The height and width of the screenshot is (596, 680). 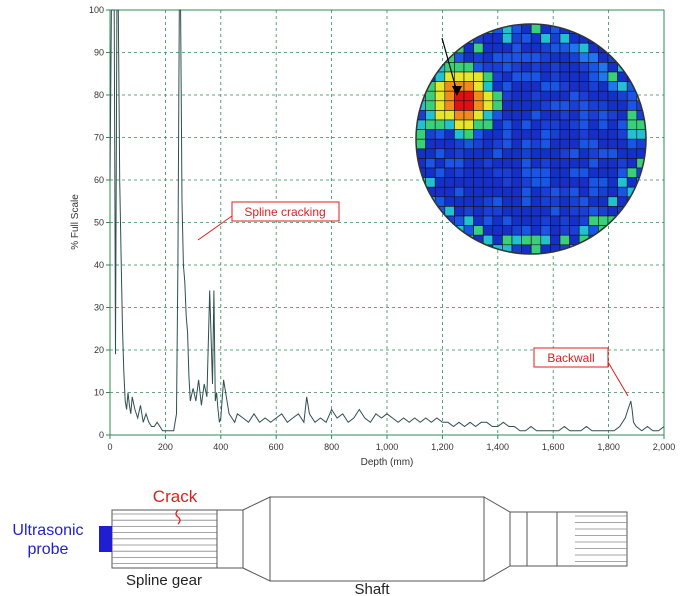 I want to click on c-scan-boundary, so click(x=531, y=139).